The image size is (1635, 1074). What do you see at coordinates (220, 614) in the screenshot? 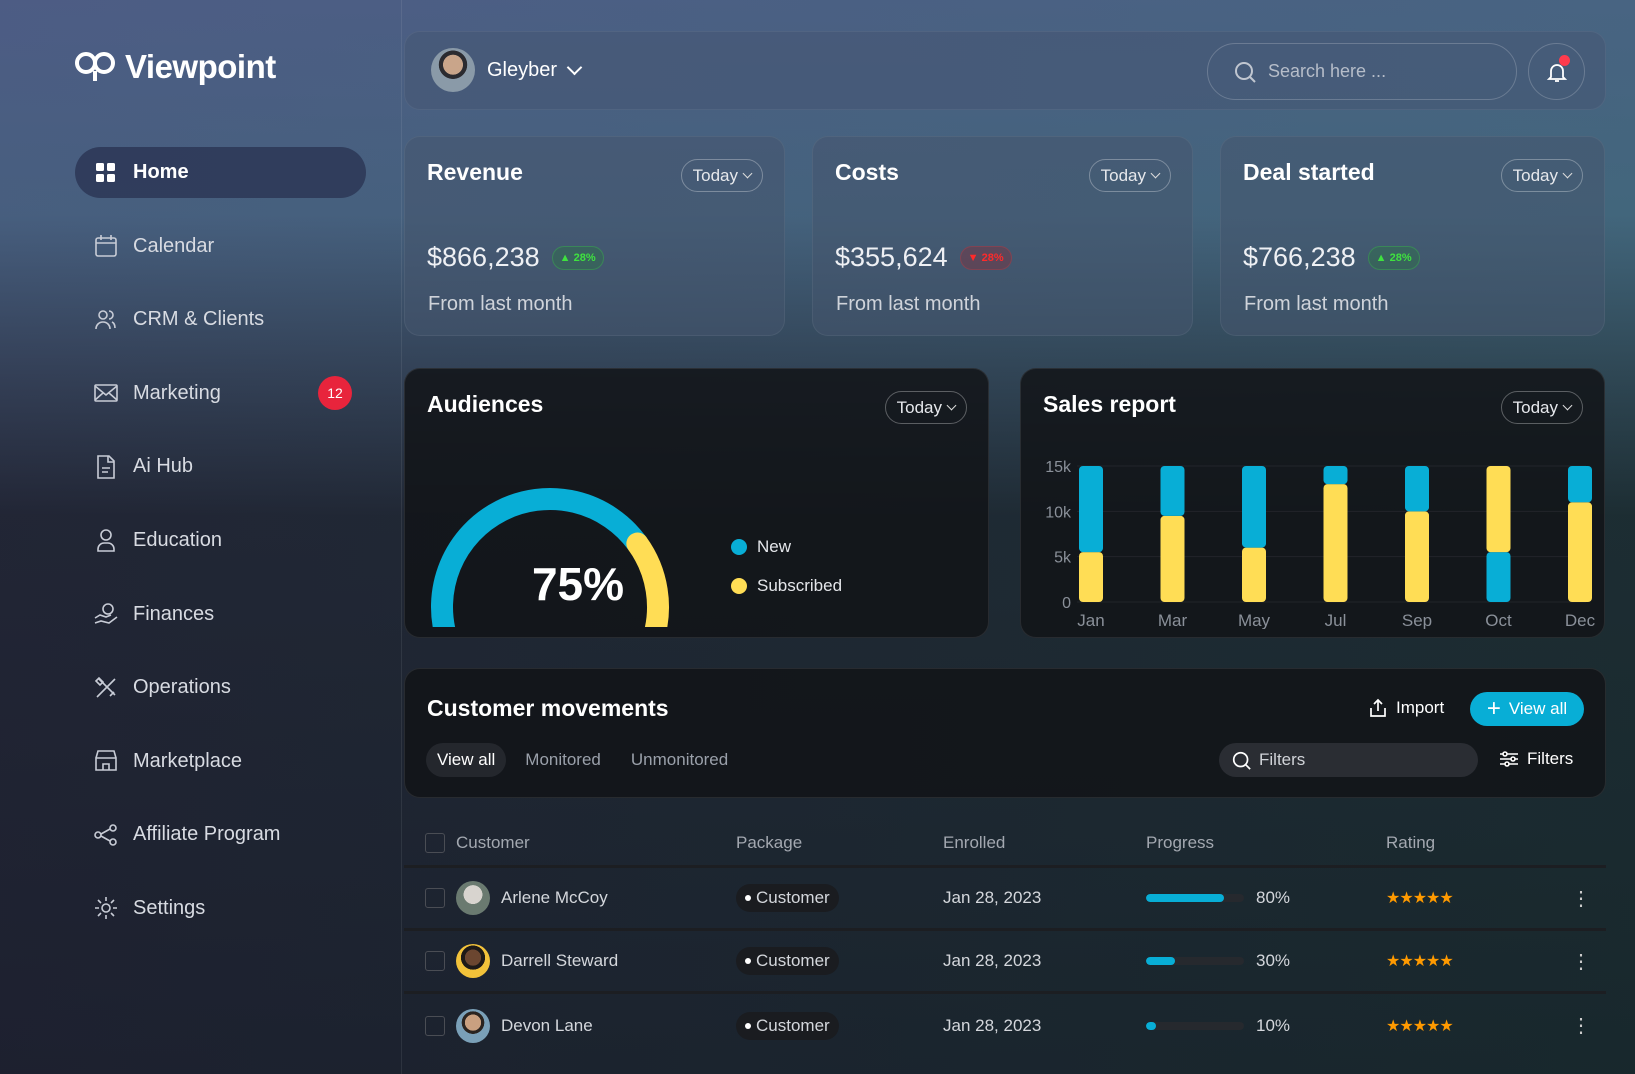
I see `sidebar-item-finances: Finances` at bounding box center [220, 614].